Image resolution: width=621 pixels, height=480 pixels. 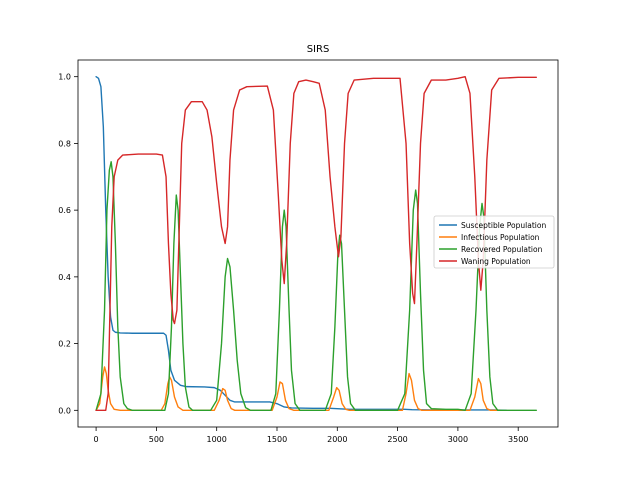 What do you see at coordinates (156, 439) in the screenshot?
I see `x-tick-label: 500` at bounding box center [156, 439].